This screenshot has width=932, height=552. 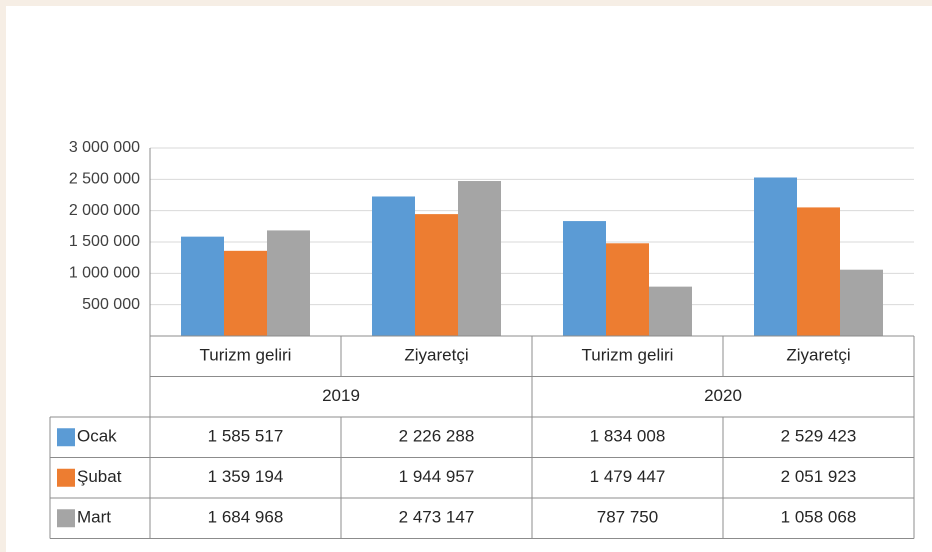 I want to click on table-value: 1 834 008, so click(x=628, y=436).